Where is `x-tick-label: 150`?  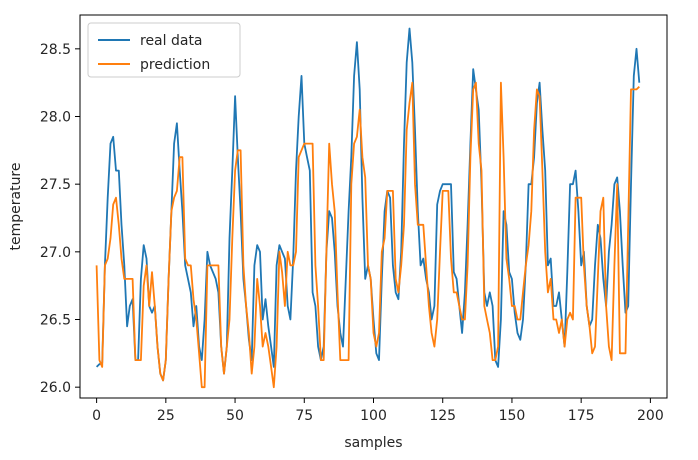 x-tick-label: 150 is located at coordinates (512, 416).